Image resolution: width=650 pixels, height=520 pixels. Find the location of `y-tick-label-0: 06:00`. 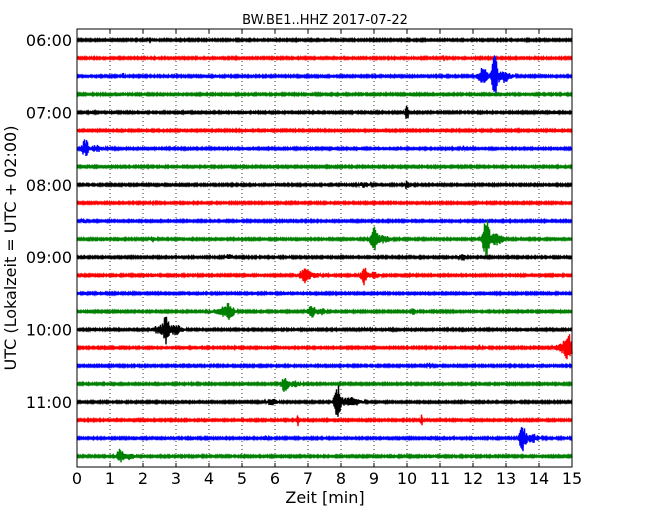

y-tick-label-0: 06:00 is located at coordinates (49, 40).